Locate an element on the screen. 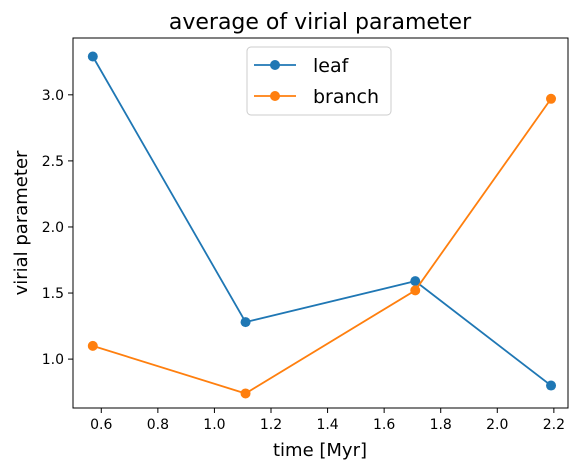  legend-label-leaf: leaf is located at coordinates (331, 66).